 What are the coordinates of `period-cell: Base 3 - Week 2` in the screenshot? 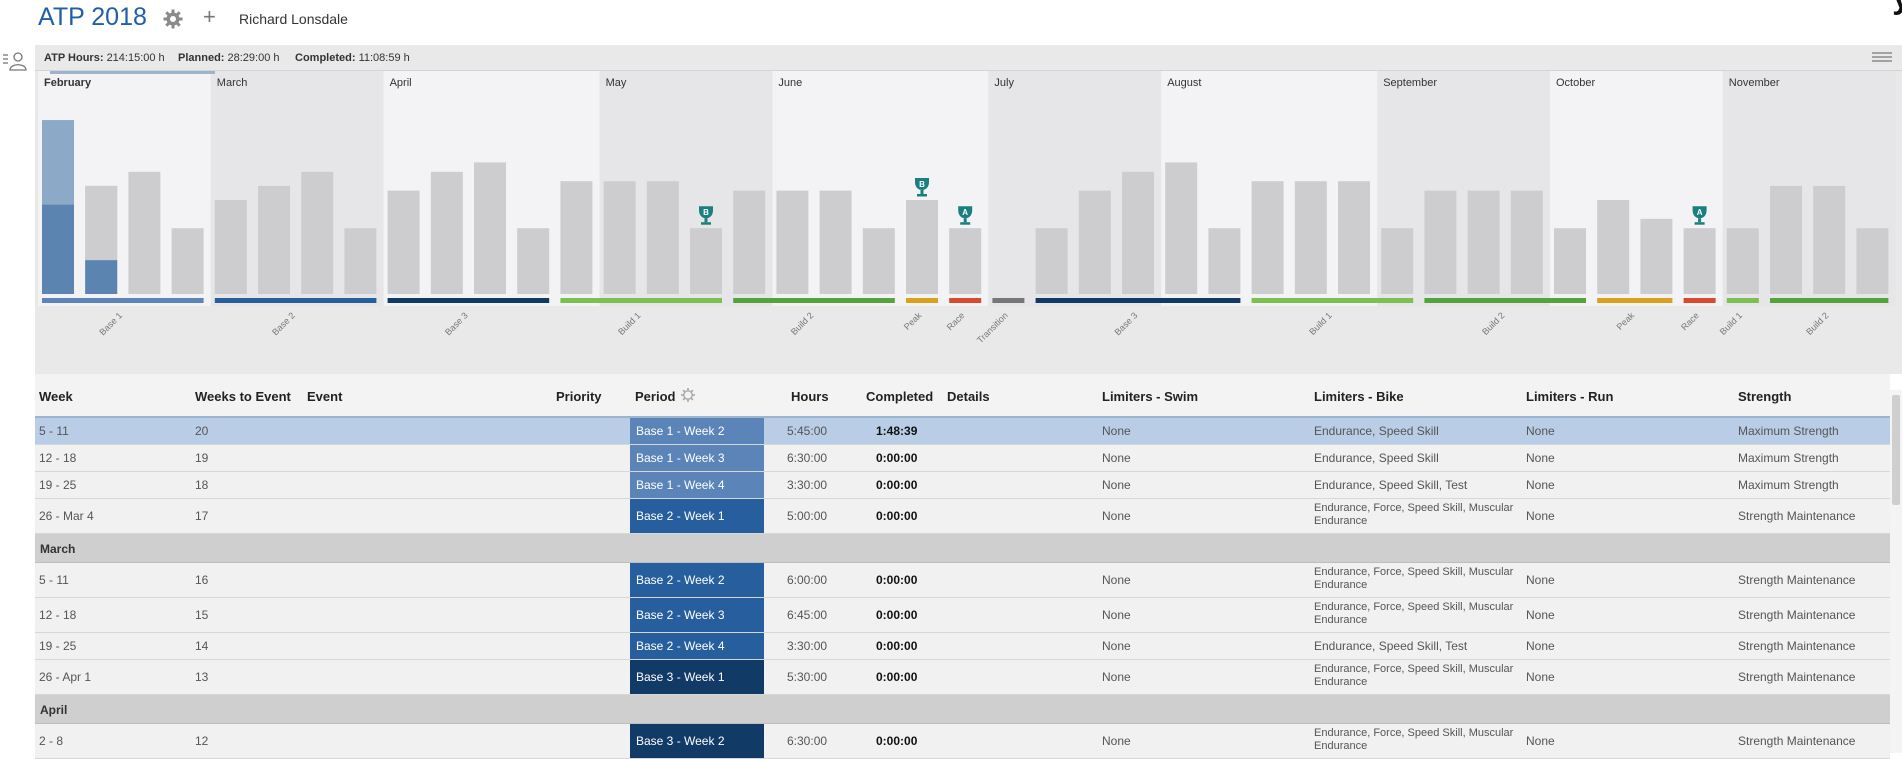 It's located at (697, 741).